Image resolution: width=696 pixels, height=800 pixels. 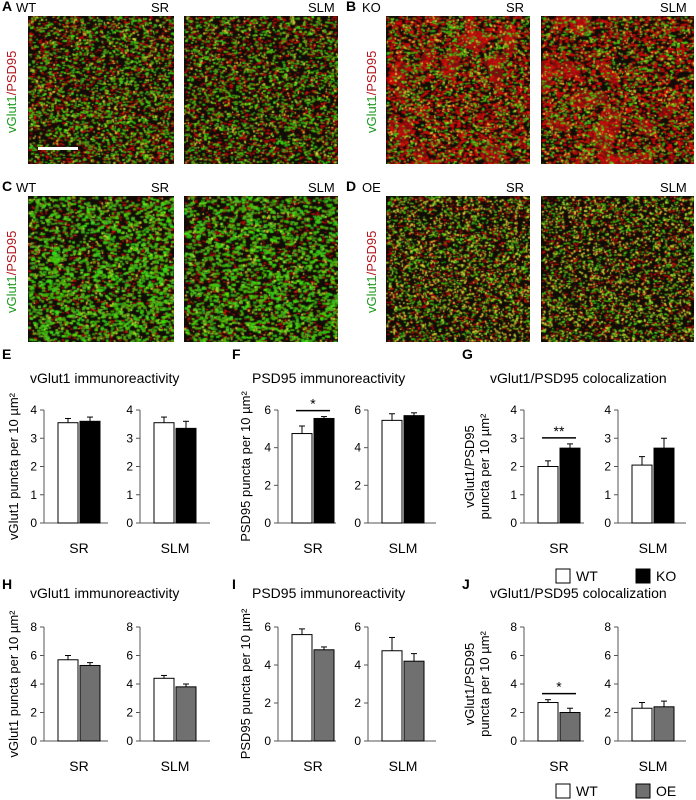 I want to click on chart-letter-h: H, so click(x=7, y=584).